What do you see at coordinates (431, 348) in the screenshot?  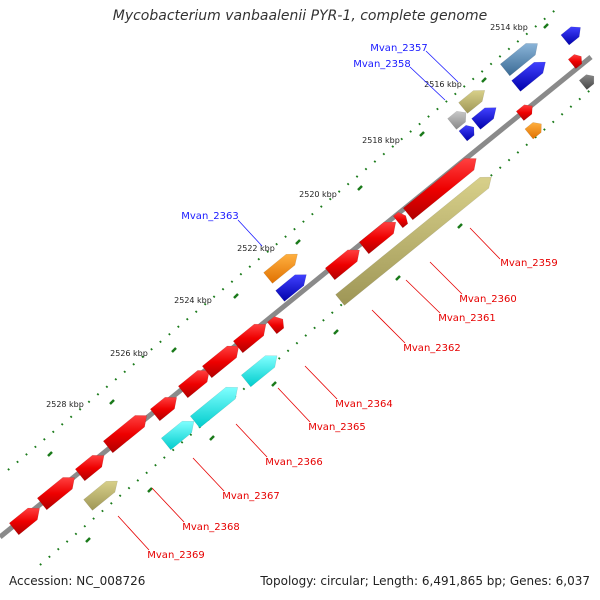 I see `gene-label: Mvan_2362` at bounding box center [431, 348].